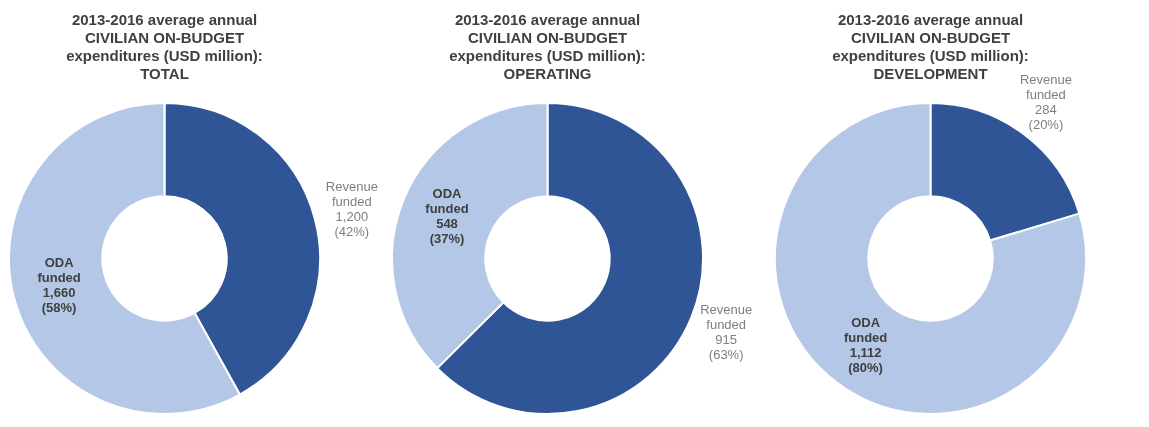 The width and height of the screenshot is (1149, 427). Describe the element at coordinates (352, 224) in the screenshot. I see `data-label: 1,200 (42%)` at that location.